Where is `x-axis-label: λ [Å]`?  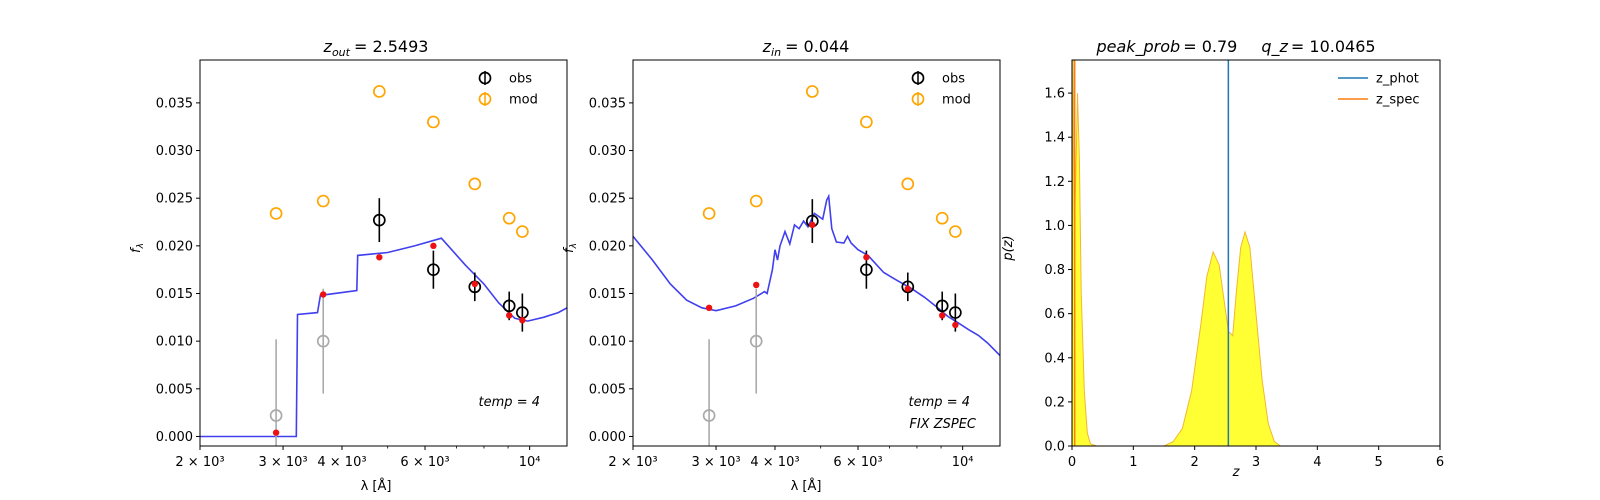 x-axis-label: λ [Å] is located at coordinates (806, 486).